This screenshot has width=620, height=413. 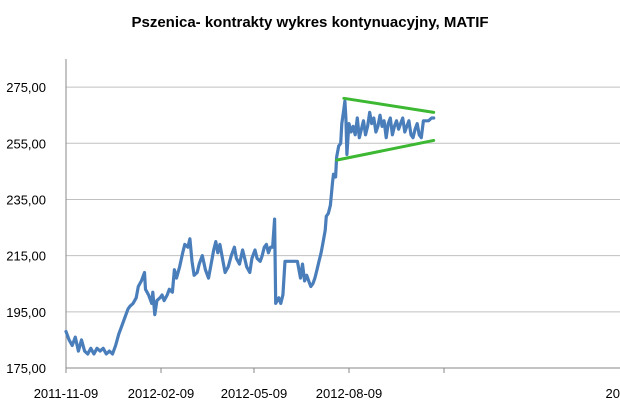 What do you see at coordinates (385, 129) in the screenshot?
I see `annotation-layer` at bounding box center [385, 129].